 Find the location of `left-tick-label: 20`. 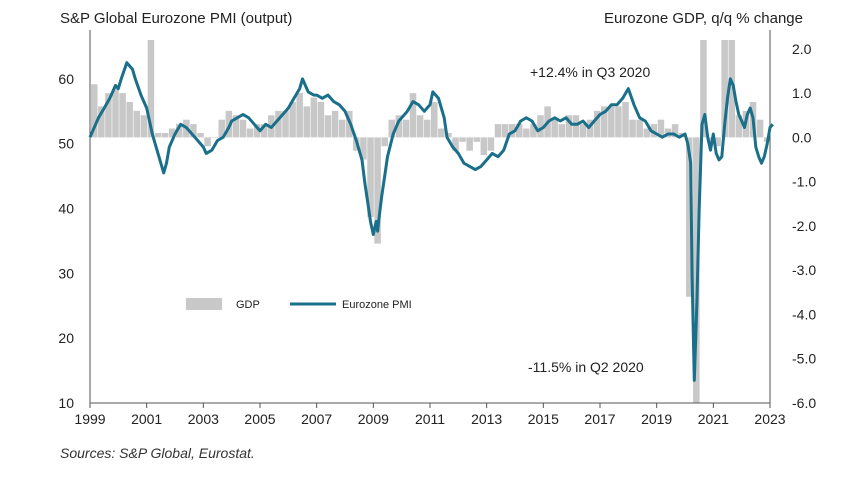

left-tick-label: 20 is located at coordinates (66, 338).